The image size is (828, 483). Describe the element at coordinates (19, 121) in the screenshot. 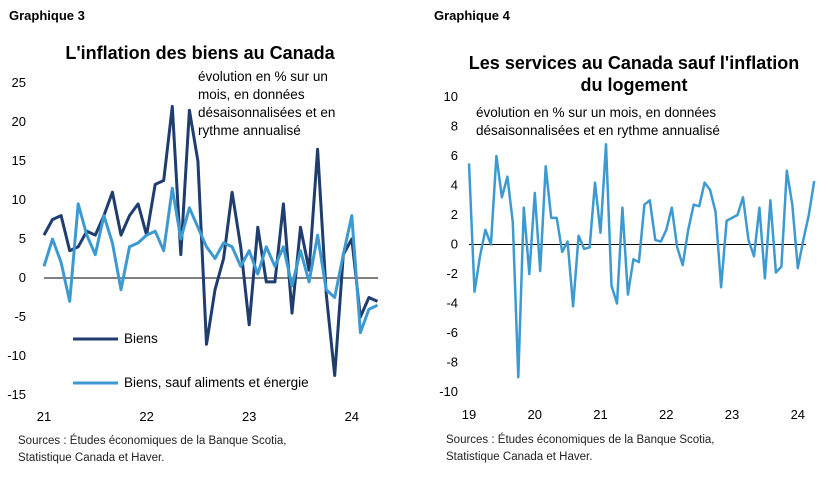

I see `y-tick-label: 20` at that location.